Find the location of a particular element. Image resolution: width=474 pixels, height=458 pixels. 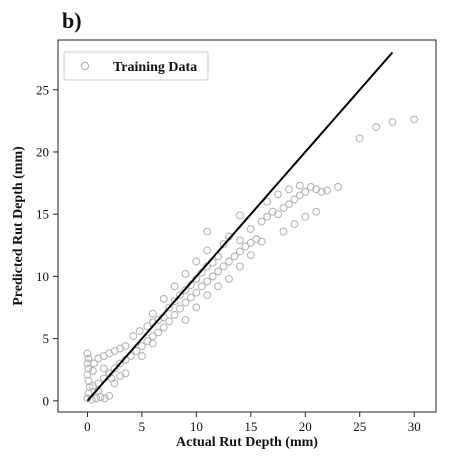

x-tick-label: 5 is located at coordinates (142, 426).